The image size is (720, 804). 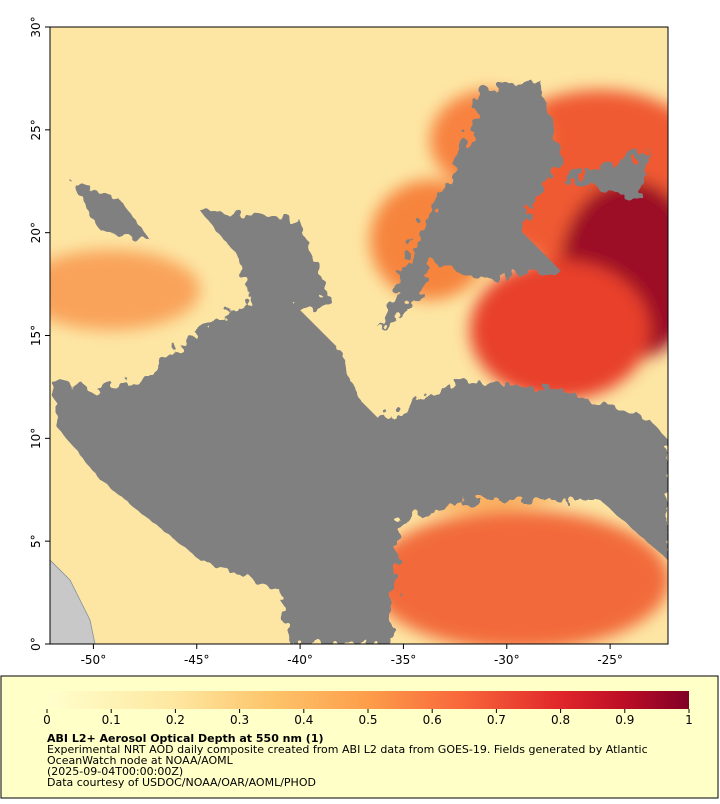 What do you see at coordinates (610, 660) in the screenshot?
I see `x-tick-label: -25°` at bounding box center [610, 660].